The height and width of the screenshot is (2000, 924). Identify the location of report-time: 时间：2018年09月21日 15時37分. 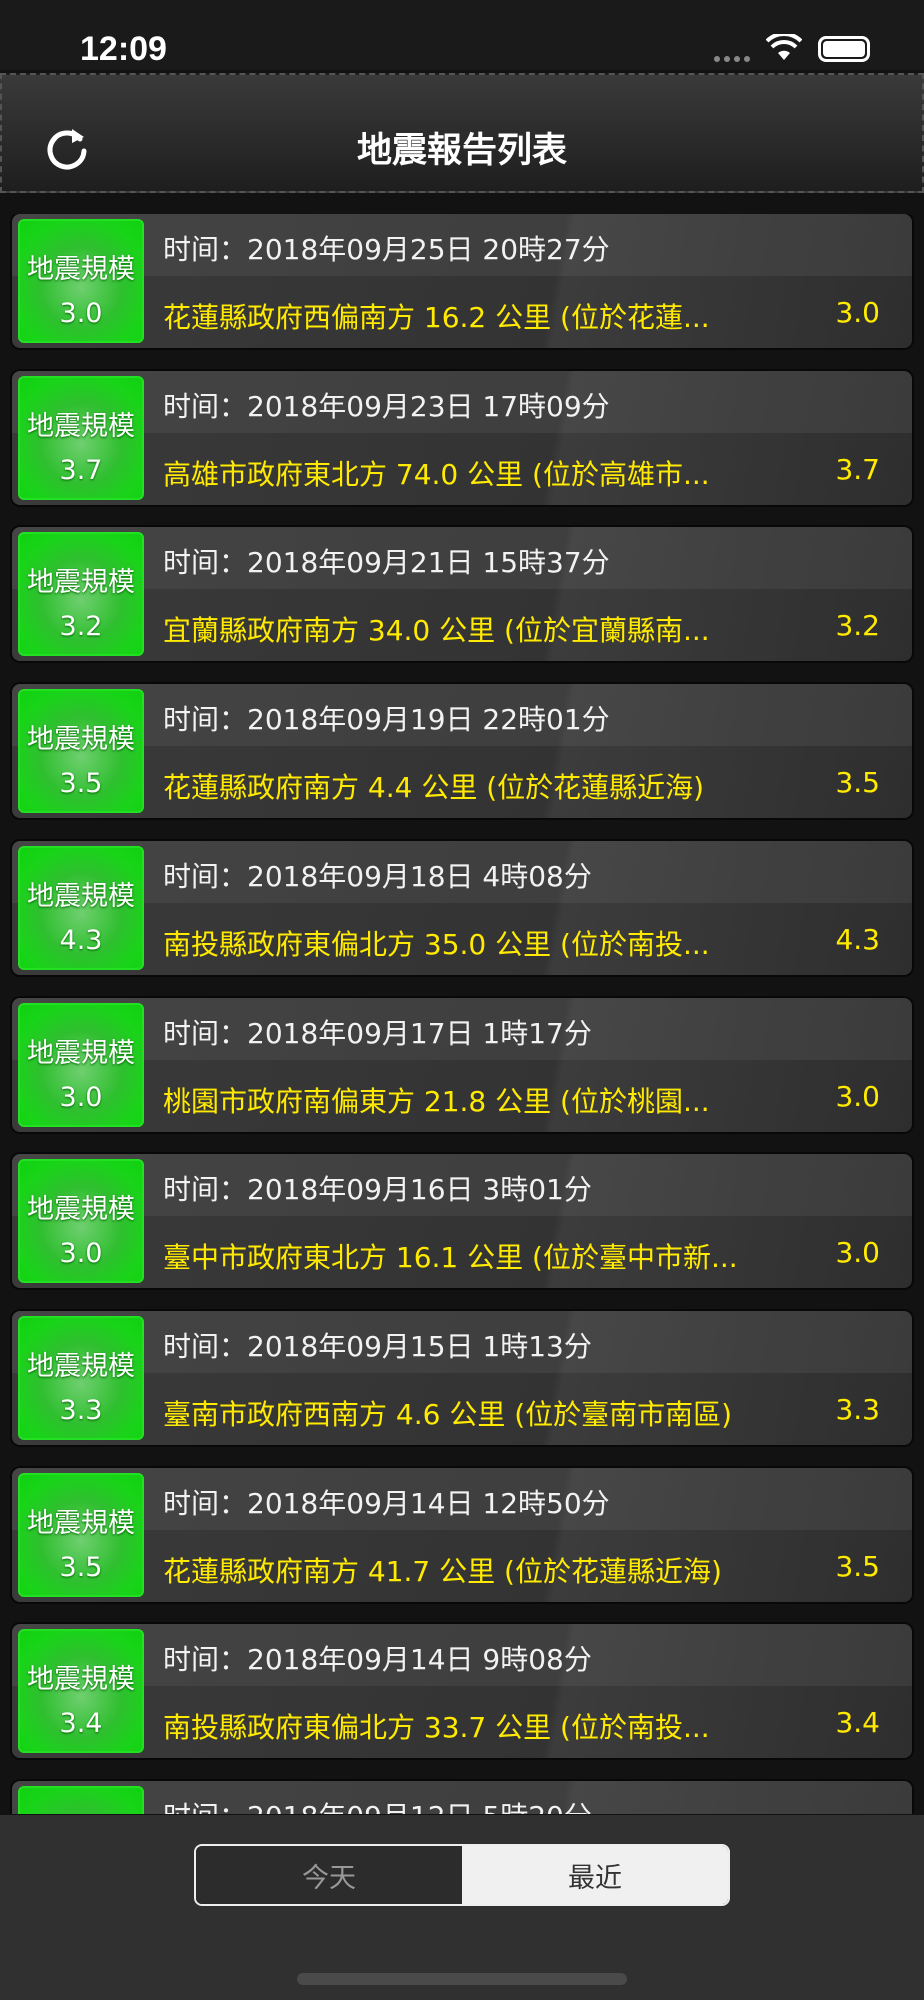
(386, 563).